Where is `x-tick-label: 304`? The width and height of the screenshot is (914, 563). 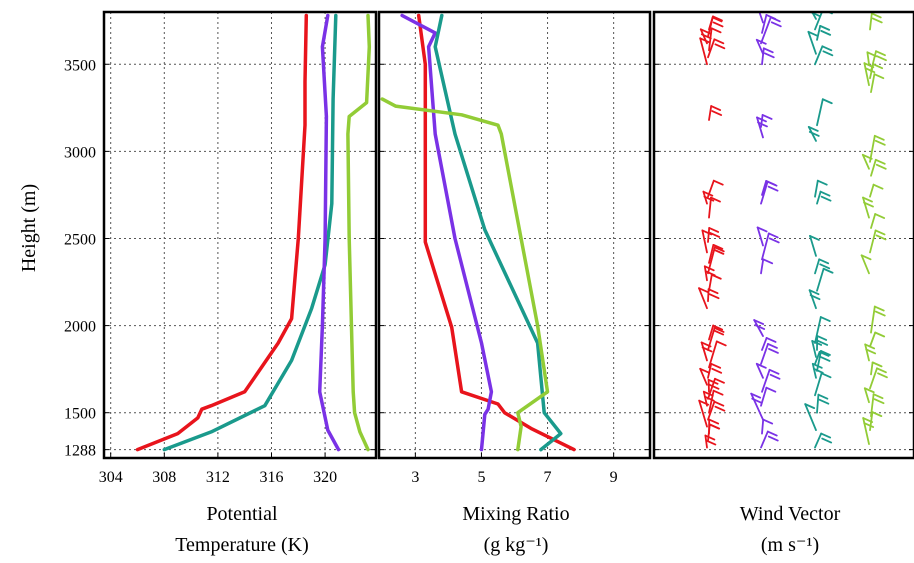
x-tick-label: 304 is located at coordinates (111, 477).